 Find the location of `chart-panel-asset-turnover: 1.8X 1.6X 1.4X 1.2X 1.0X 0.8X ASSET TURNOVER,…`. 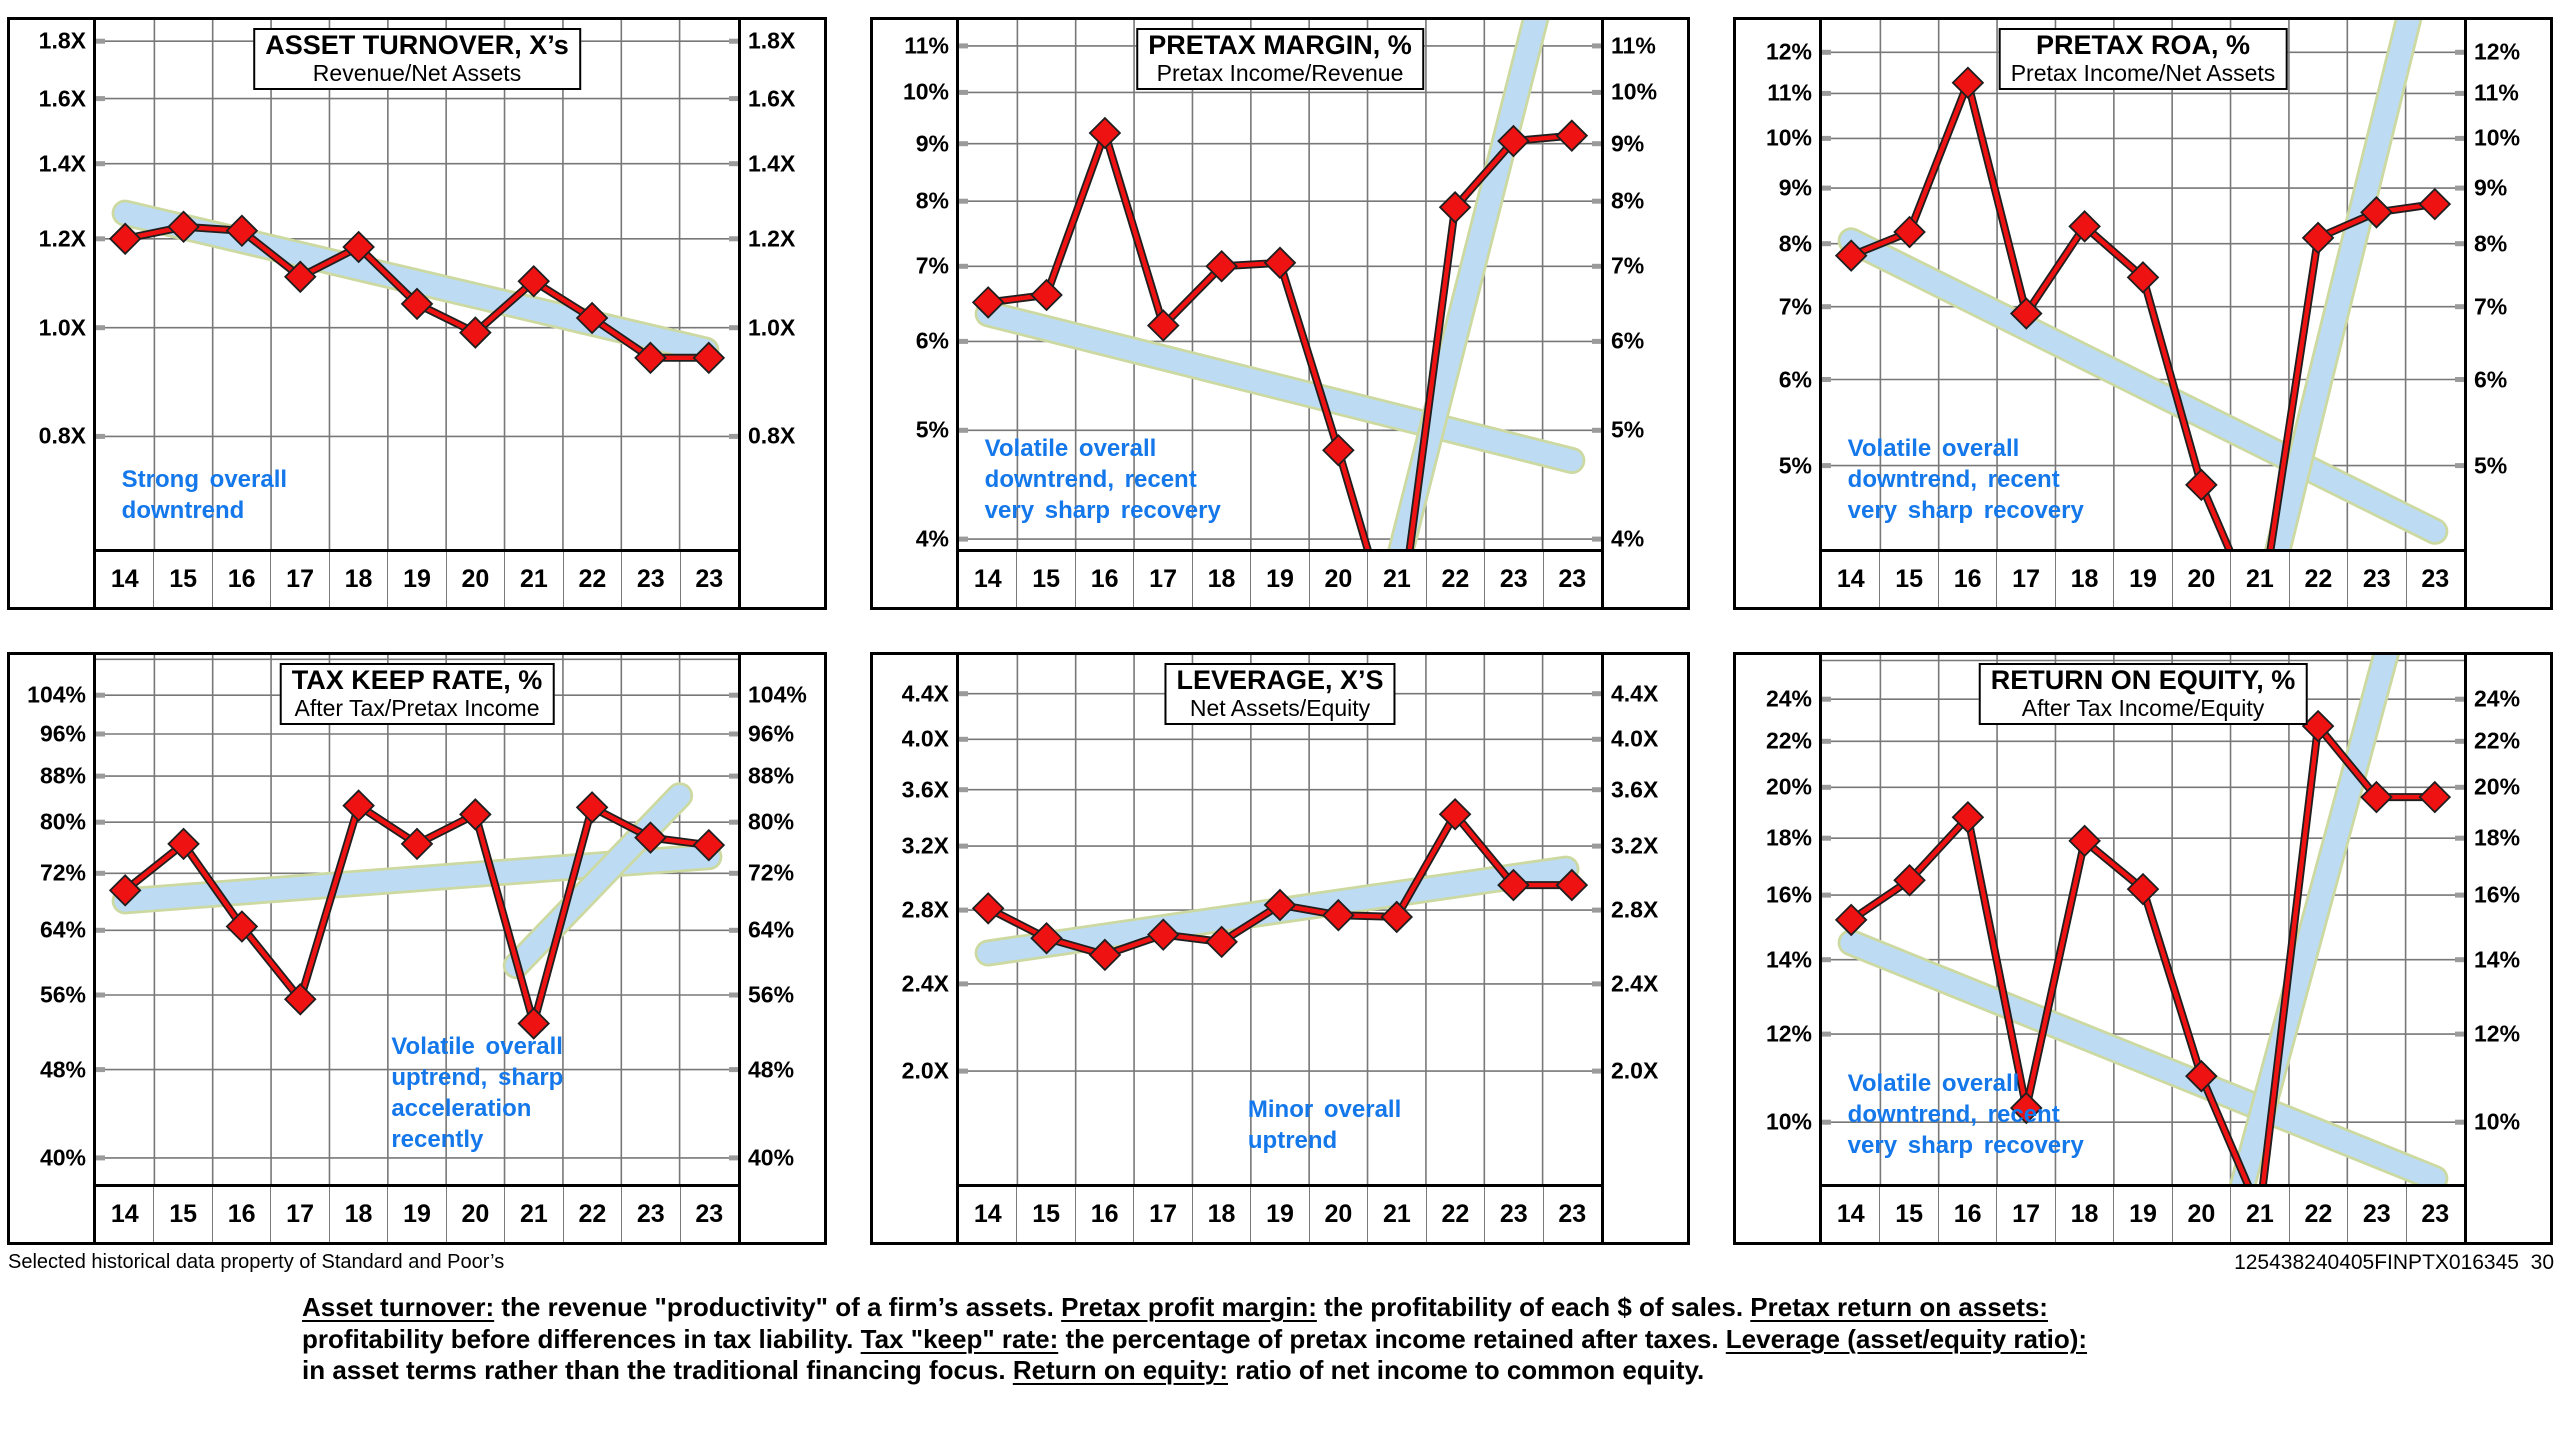

chart-panel-asset-turnover: 1.8X 1.6X 1.4X 1.2X 1.0X 0.8X ASSET TURNOVER,… is located at coordinates (417, 313).